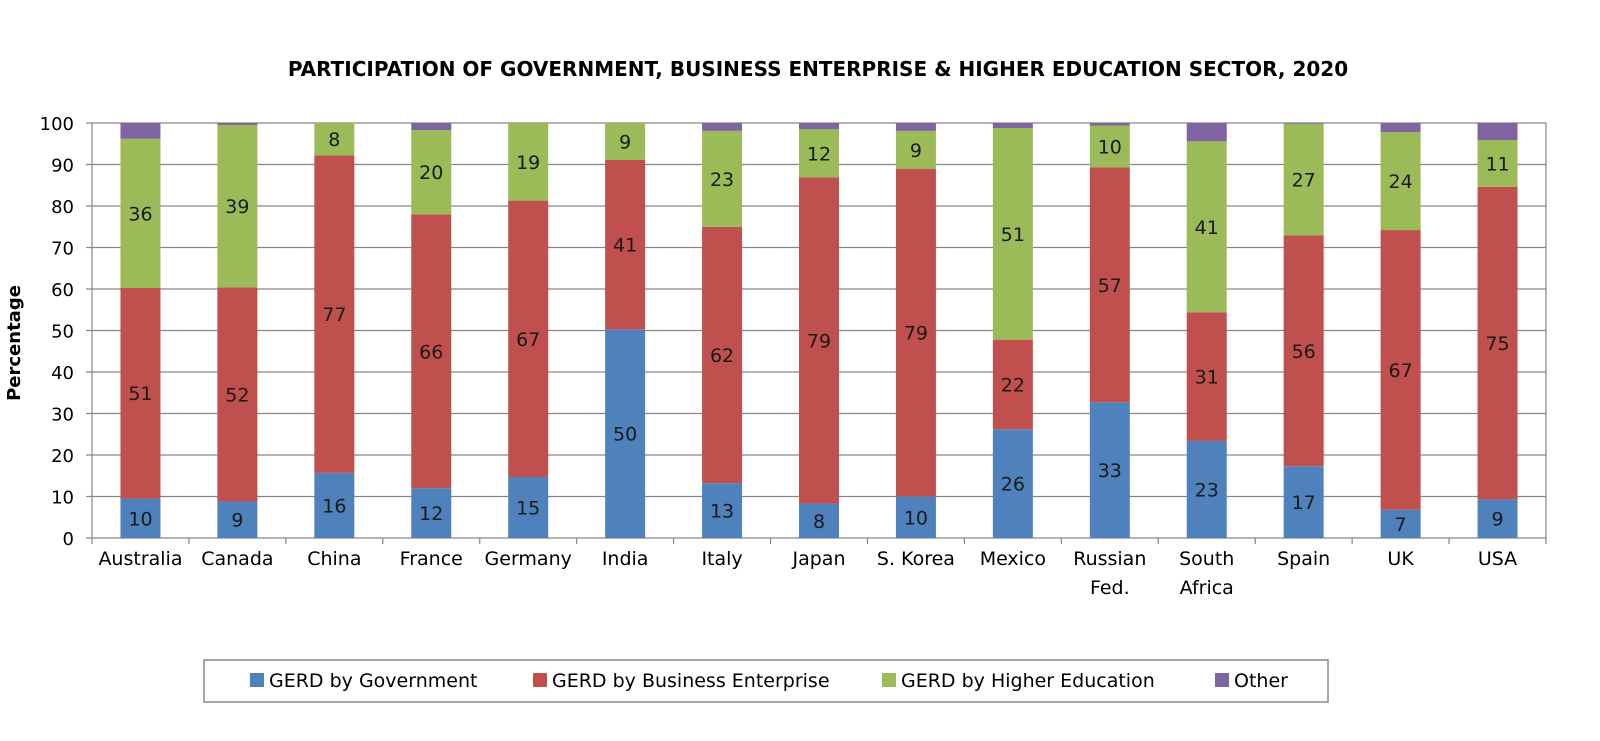  I want to click on legend-box, so click(766, 681).